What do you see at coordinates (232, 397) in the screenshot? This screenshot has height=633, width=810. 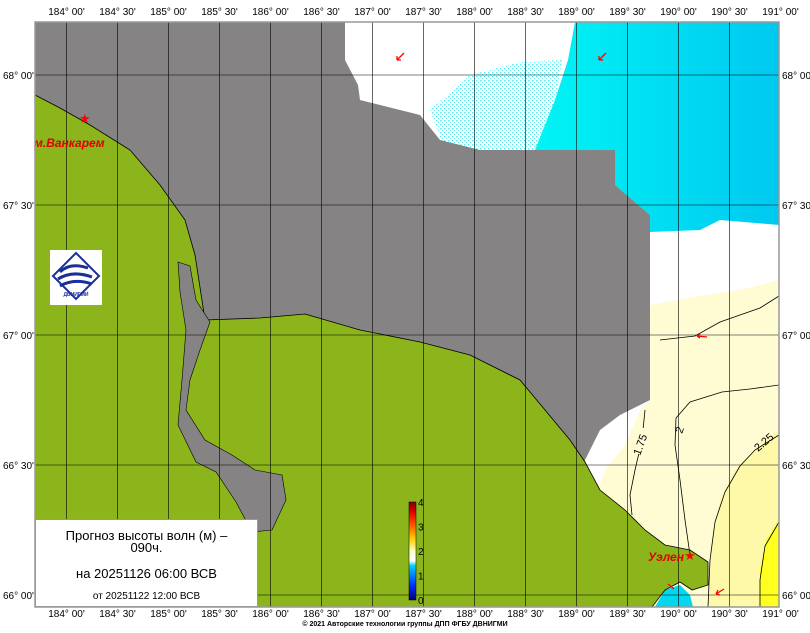 I see `lagoon-inlet` at bounding box center [232, 397].